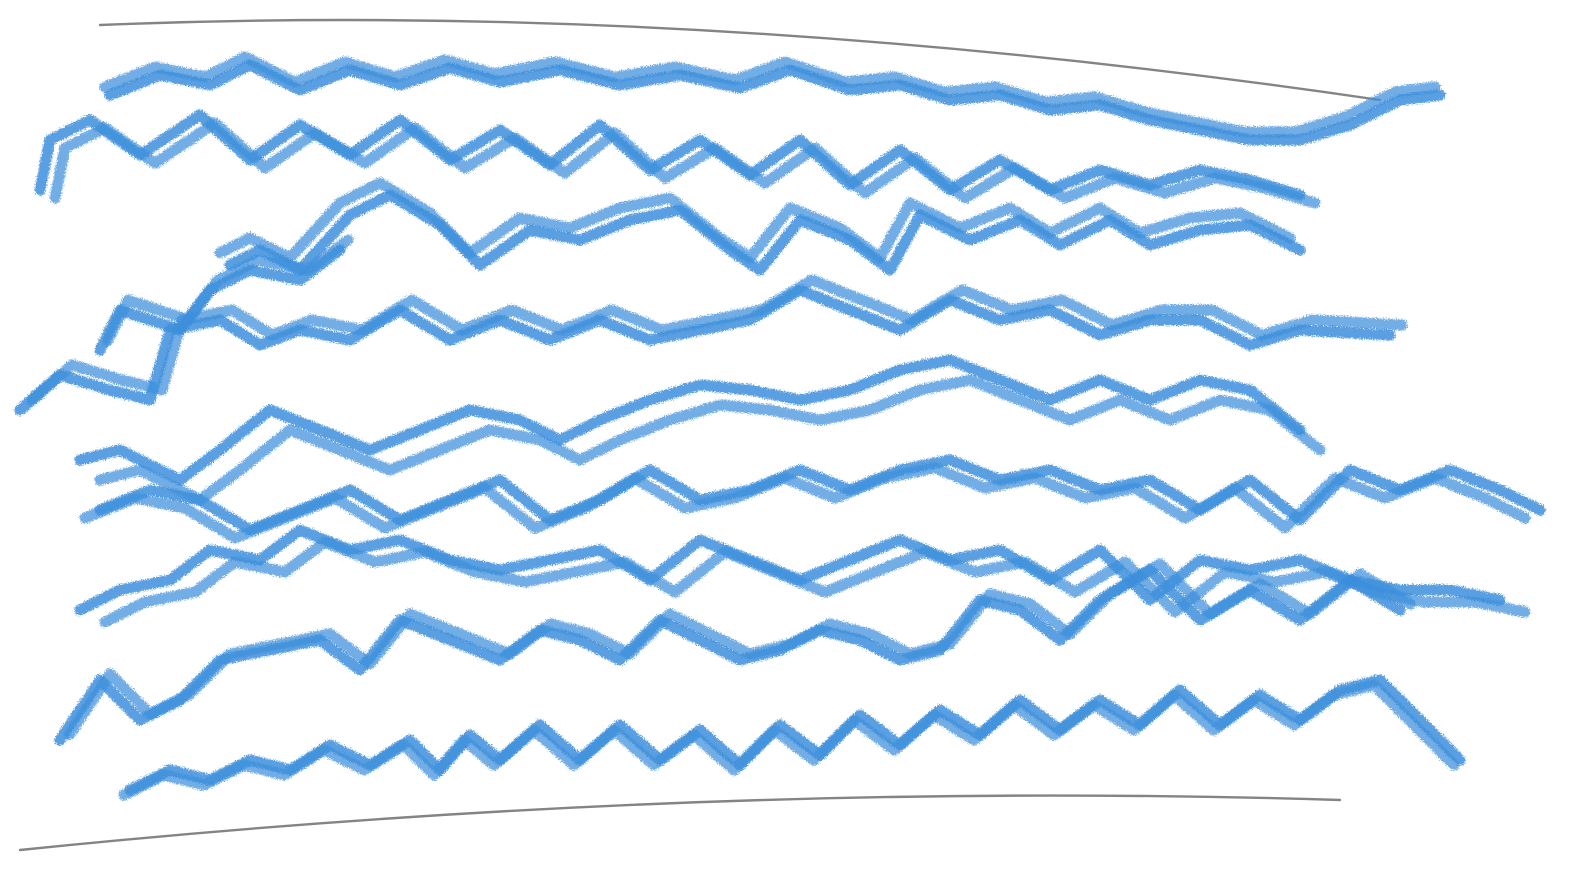 The height and width of the screenshot is (870, 1594). What do you see at coordinates (680, 823) in the screenshot?
I see `border-line-bottom` at bounding box center [680, 823].